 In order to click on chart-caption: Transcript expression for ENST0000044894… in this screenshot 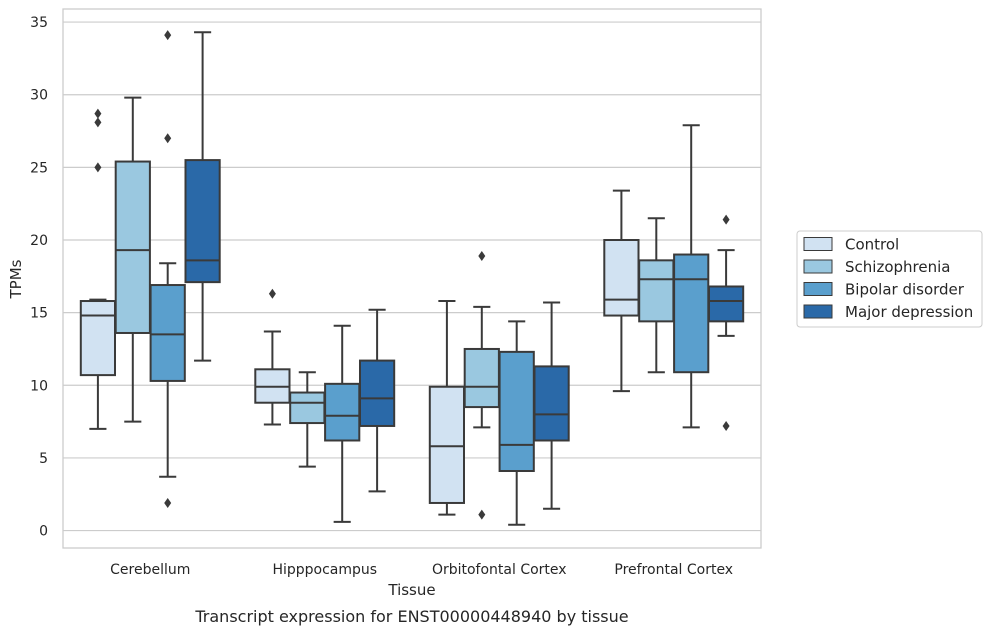, I will do `click(411, 616)`.